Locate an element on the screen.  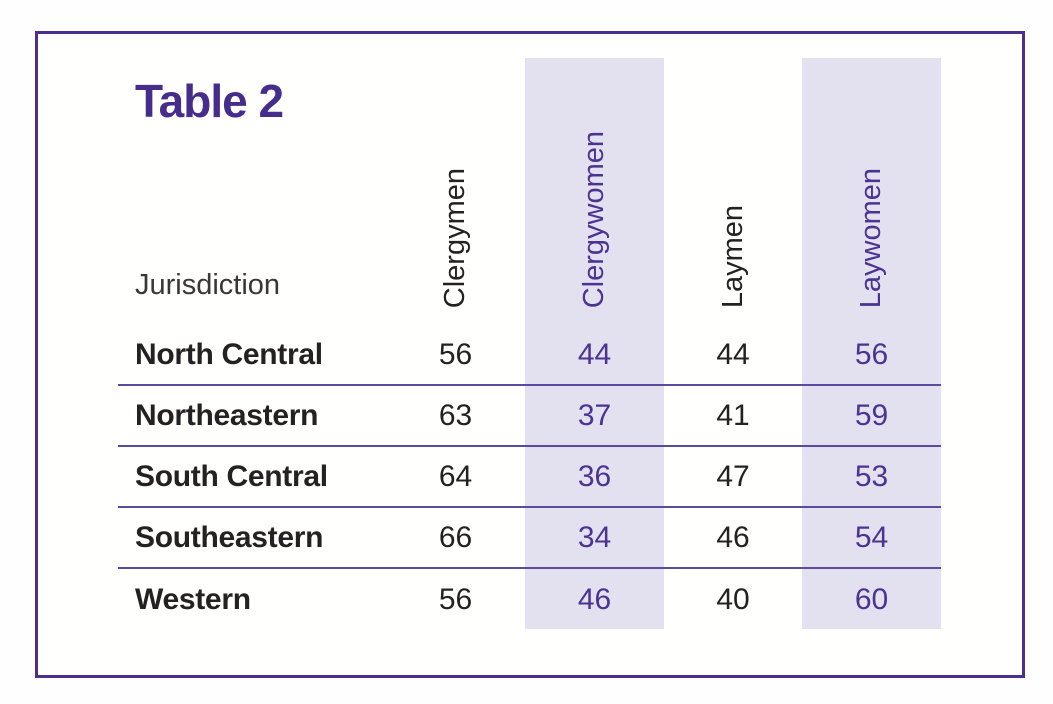
column-header-laymen: Laymen is located at coordinates (733, 184).